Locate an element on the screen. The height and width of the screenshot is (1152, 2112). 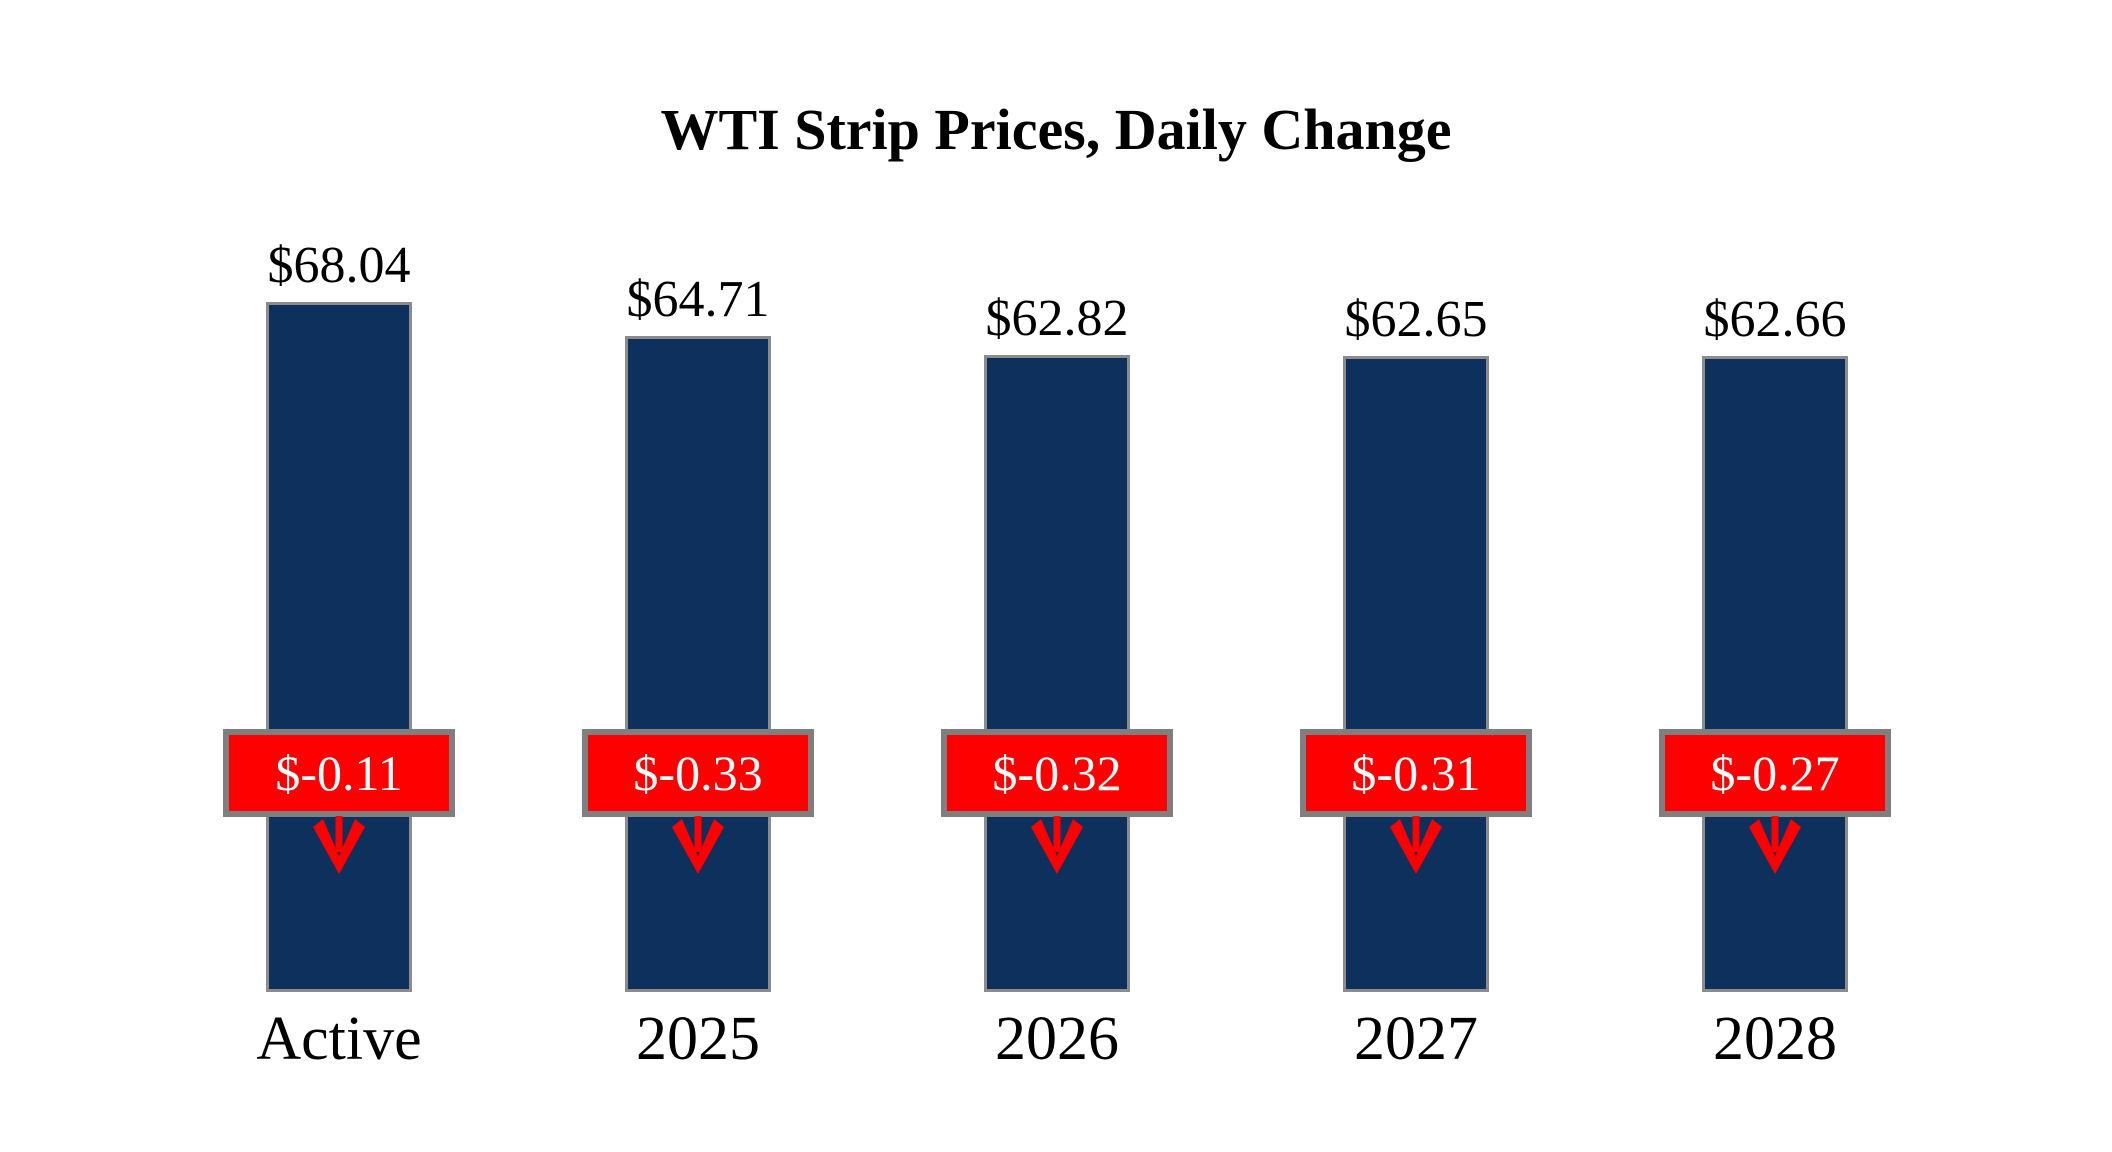
price-label: $62.82 is located at coordinates (1057, 318).